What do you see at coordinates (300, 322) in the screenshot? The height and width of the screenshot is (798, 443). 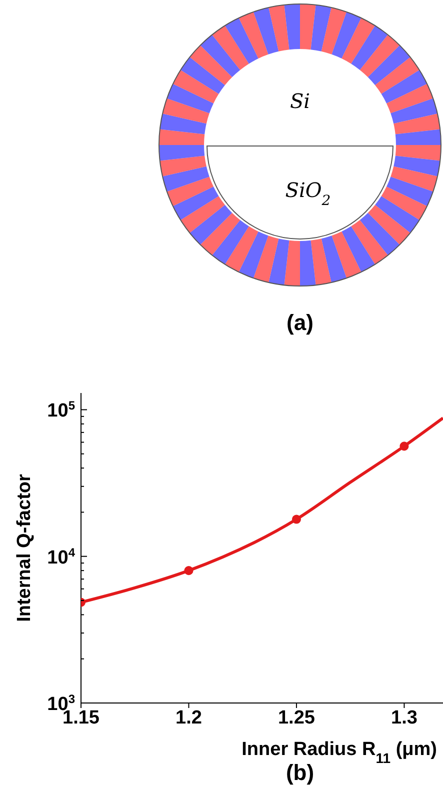 I see `text: (a)` at bounding box center [300, 322].